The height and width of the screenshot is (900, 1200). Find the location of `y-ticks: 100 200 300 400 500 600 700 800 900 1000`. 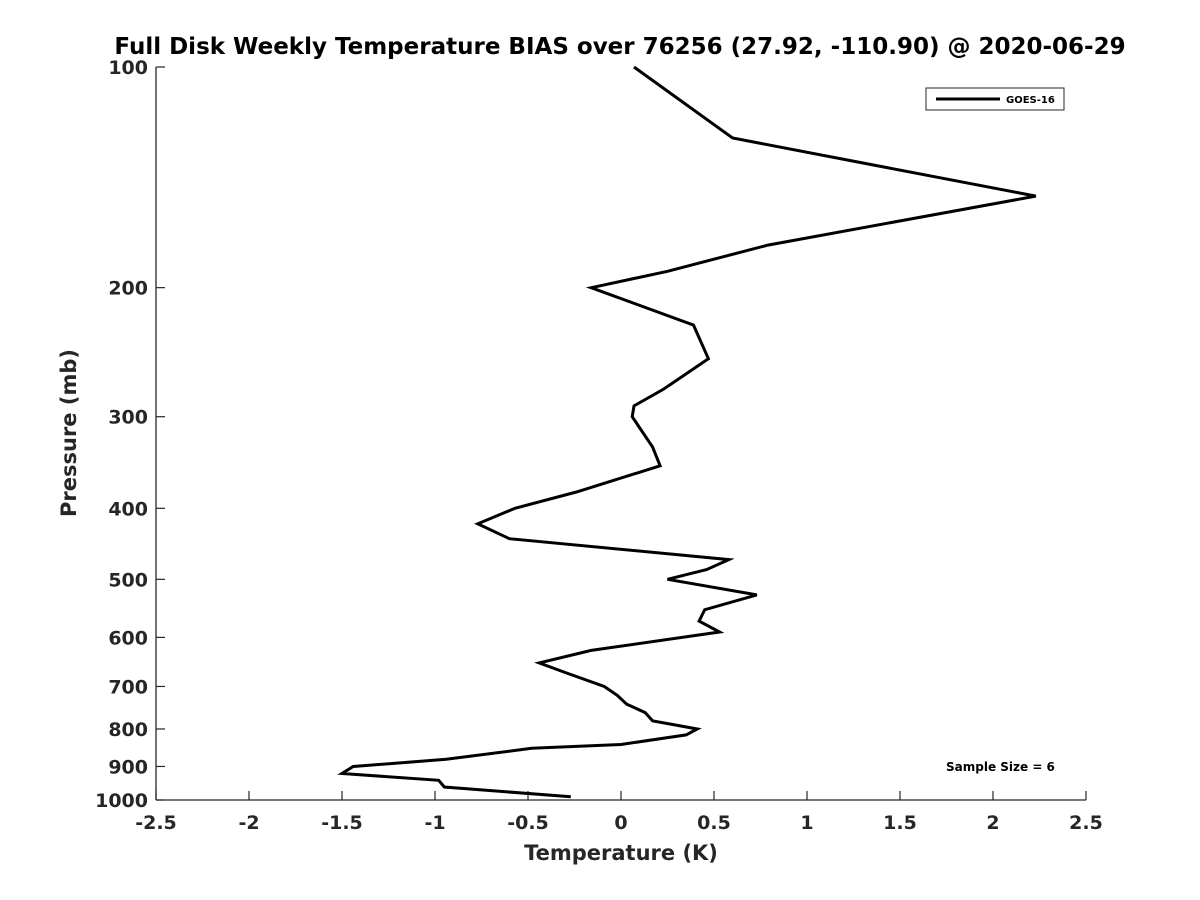

y-ticks: 100 200 300 400 500 600 700 800 900 1000 is located at coordinates (130, 434).